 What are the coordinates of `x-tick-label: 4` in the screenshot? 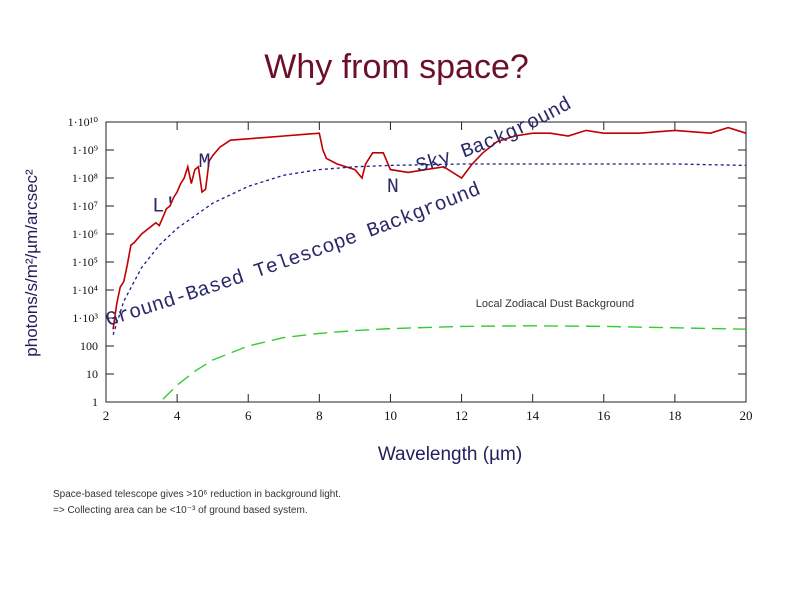 It's located at (177, 415).